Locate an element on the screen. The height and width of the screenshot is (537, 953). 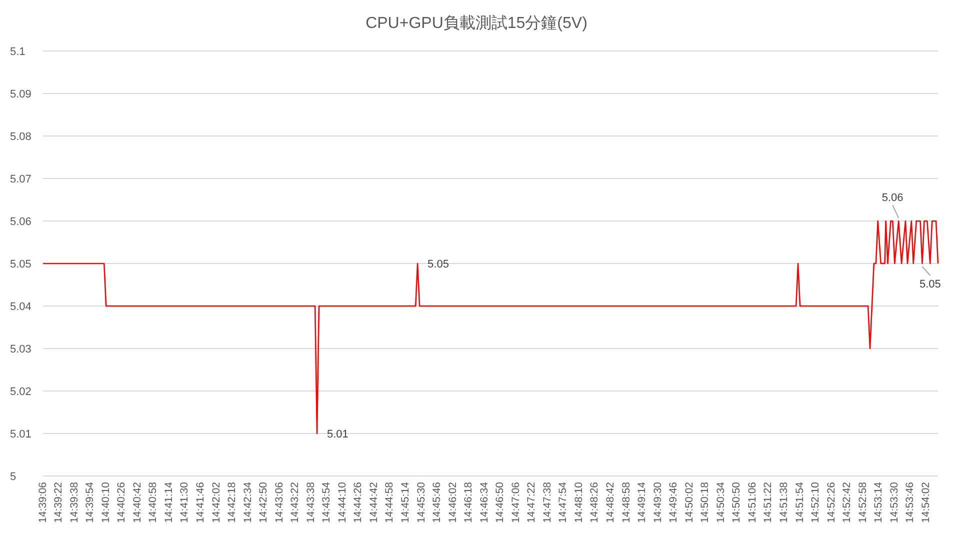
x-tick-label: 14:52:10 is located at coordinates (816, 502).